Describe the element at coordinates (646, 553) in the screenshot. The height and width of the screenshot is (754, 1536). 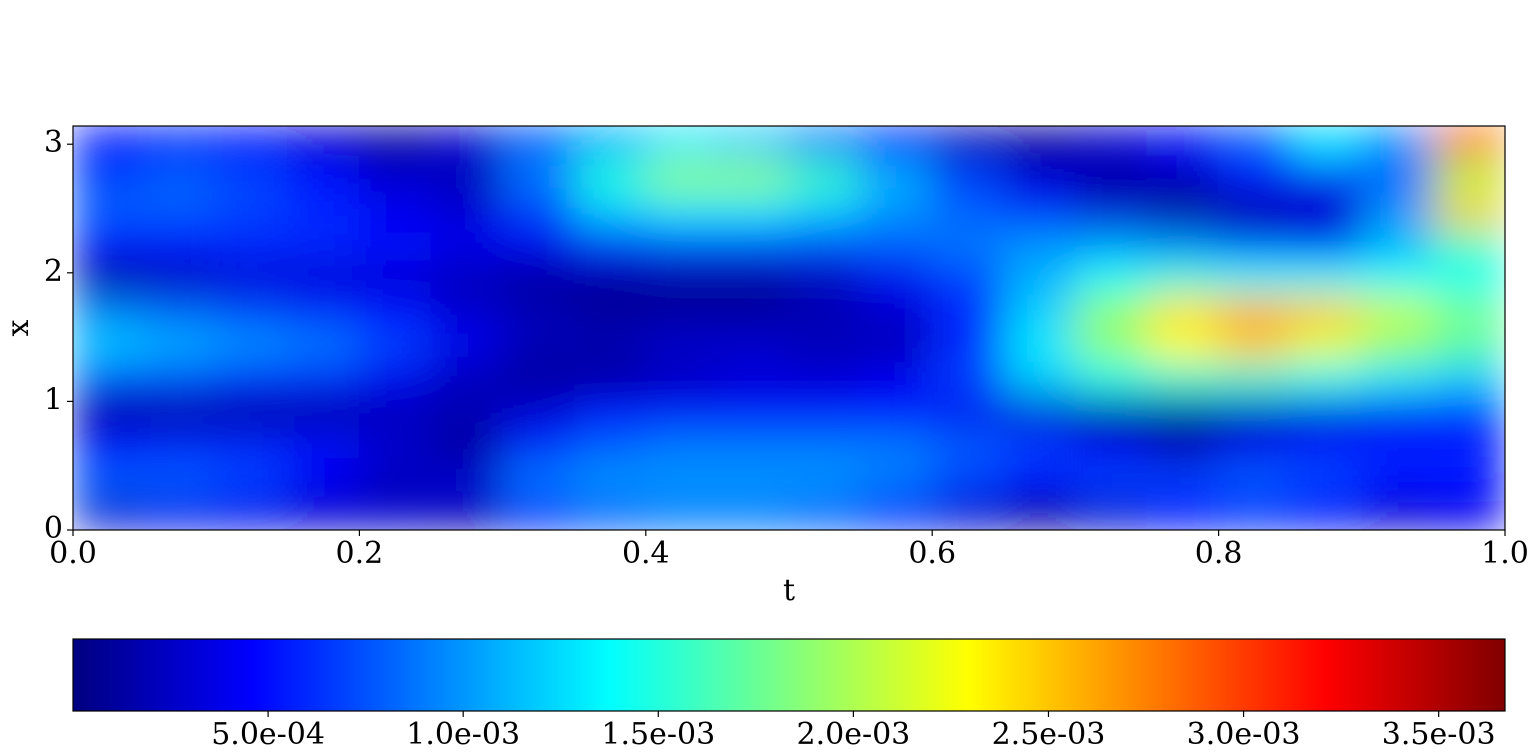
I see `x-tick-label: 0.4` at that location.